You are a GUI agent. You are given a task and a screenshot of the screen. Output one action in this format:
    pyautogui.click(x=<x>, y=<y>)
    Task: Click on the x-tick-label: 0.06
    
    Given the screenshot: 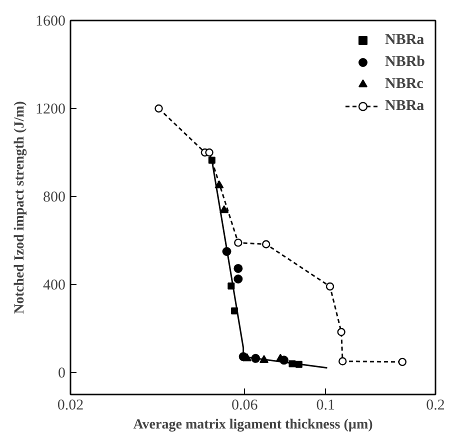 What is the action you would take?
    pyautogui.click(x=245, y=406)
    